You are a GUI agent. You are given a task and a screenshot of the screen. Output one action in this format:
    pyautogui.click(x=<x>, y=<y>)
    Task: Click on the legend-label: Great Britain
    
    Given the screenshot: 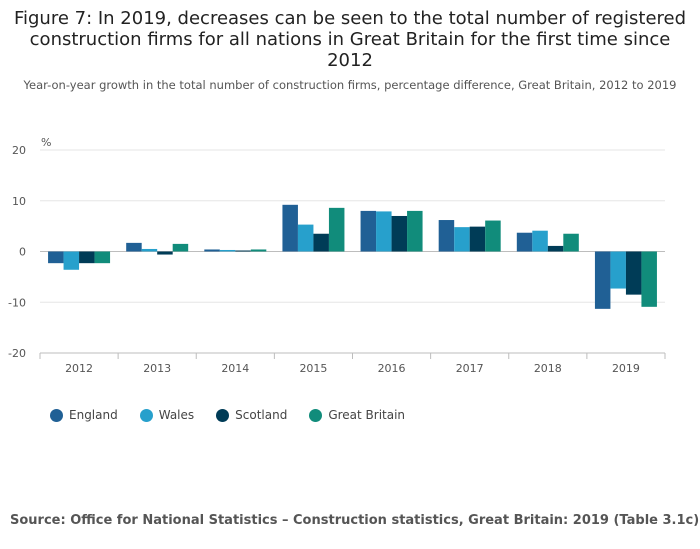 What is the action you would take?
    pyautogui.click(x=367, y=415)
    